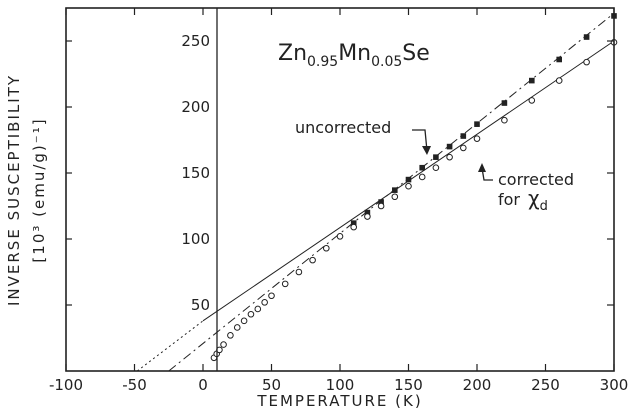  I want to click on x-tick-label: 150, so click(408, 385).